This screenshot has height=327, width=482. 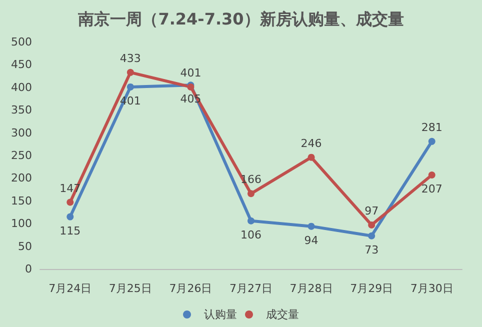 What do you see at coordinates (191, 73) in the screenshot?
I see `data-label: 401` at bounding box center [191, 73].